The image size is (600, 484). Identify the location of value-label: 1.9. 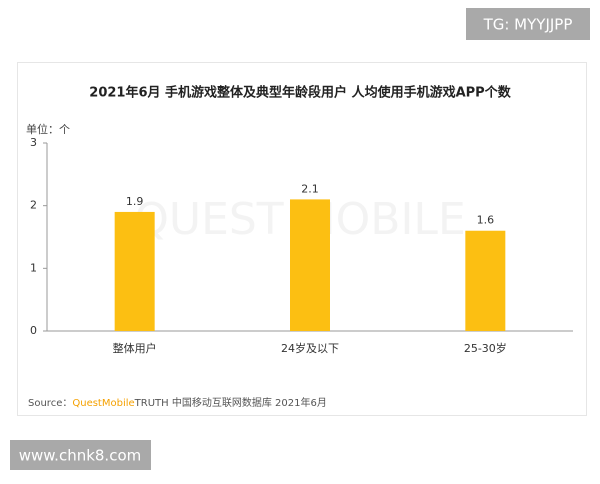
(135, 201).